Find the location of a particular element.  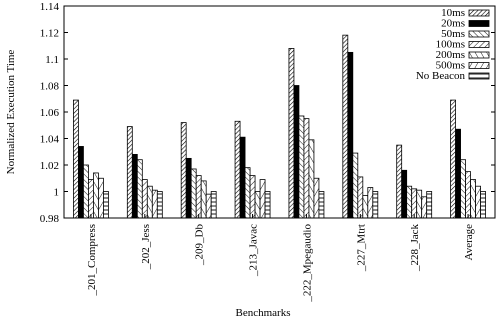

x-category-label: _222_Mpegaudio is located at coordinates (307, 263).